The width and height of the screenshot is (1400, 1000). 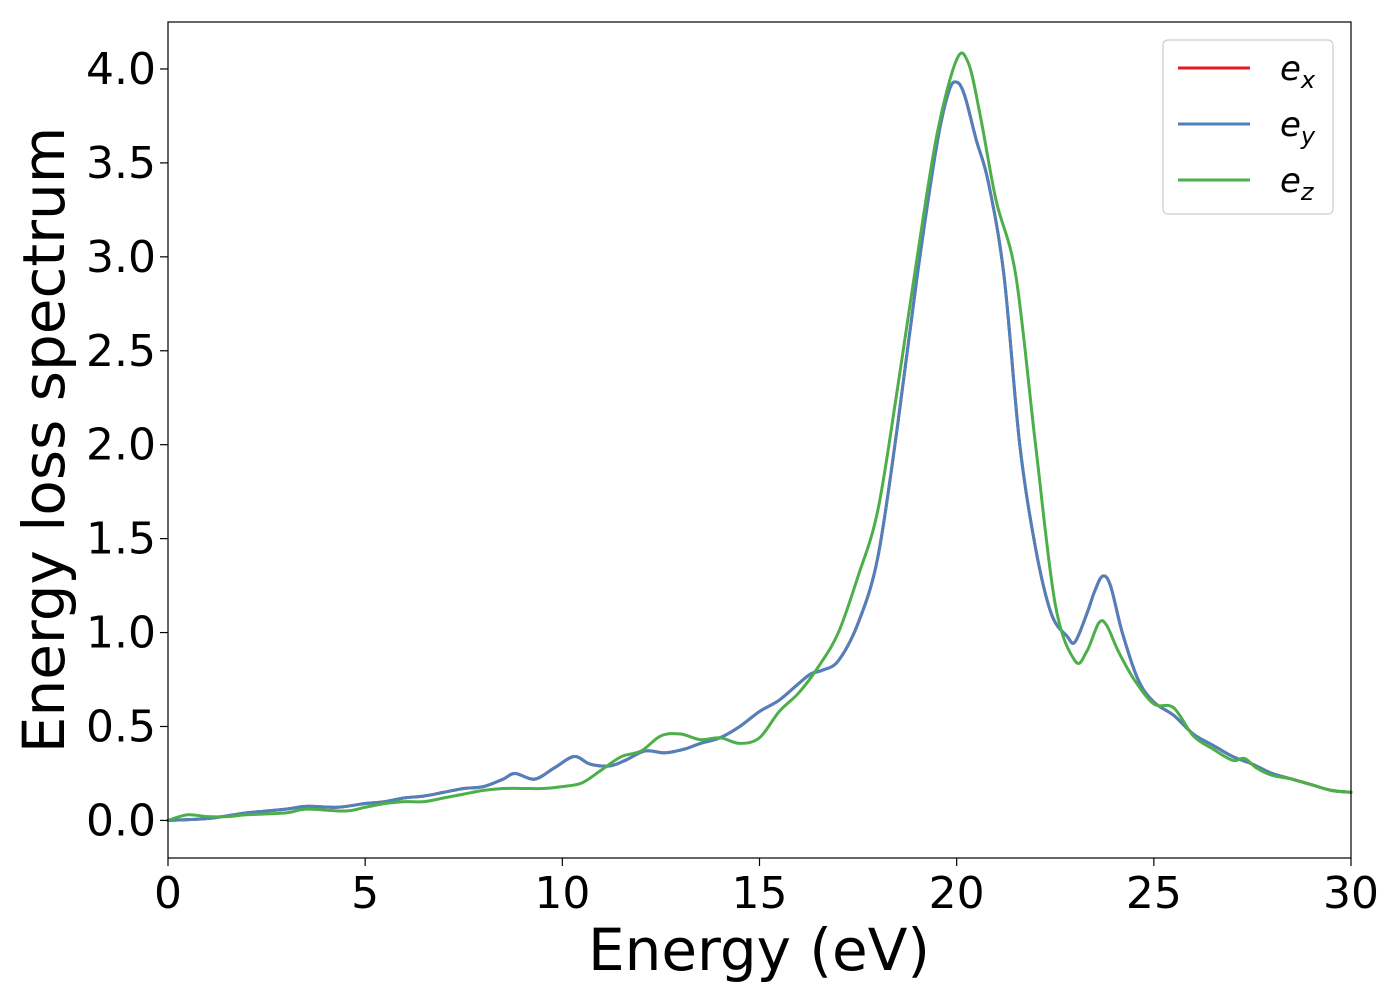 I want to click on y-axis-title: Energy loss spectrum, so click(x=44, y=440).